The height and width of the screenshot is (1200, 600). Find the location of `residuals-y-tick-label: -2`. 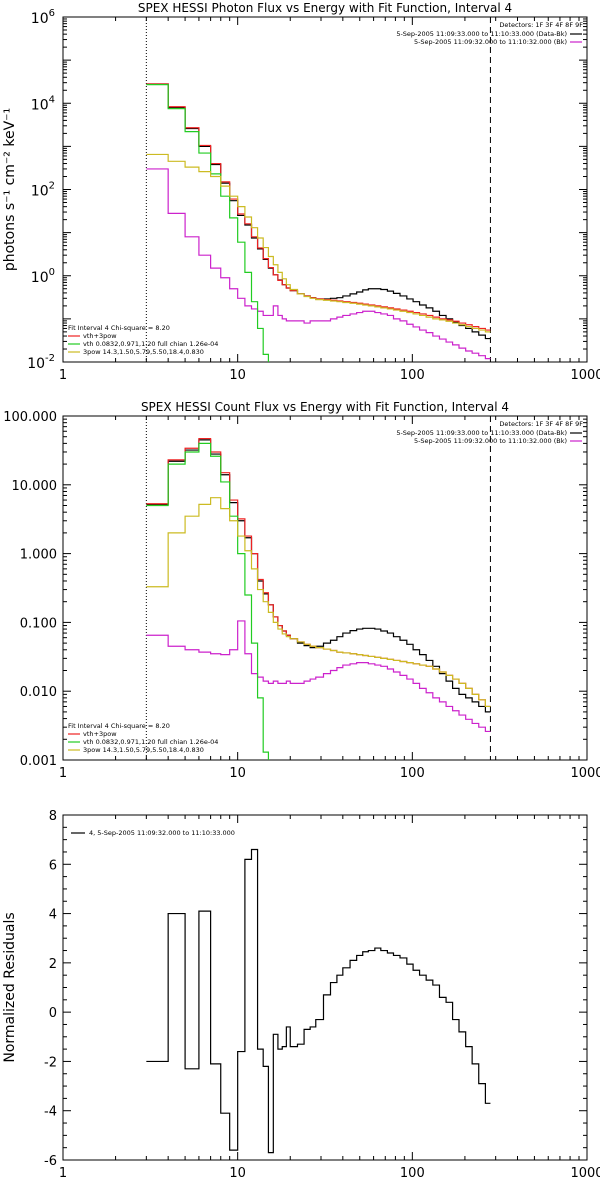

residuals-y-tick-label: -2 is located at coordinates (50, 1062).